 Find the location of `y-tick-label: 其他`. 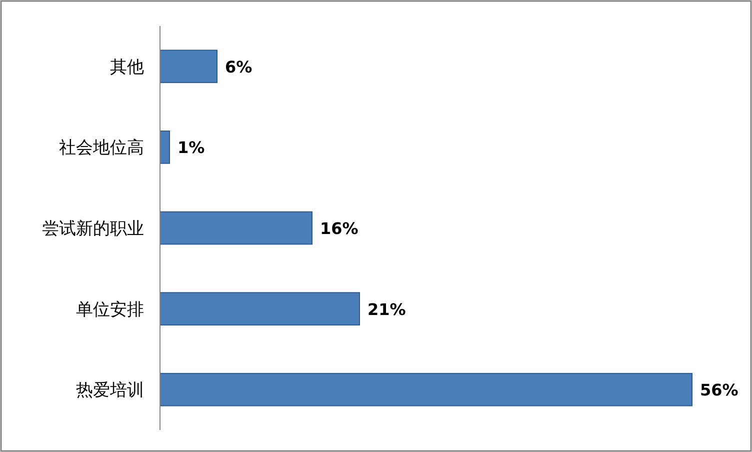

y-tick-label: 其他 is located at coordinates (127, 67).